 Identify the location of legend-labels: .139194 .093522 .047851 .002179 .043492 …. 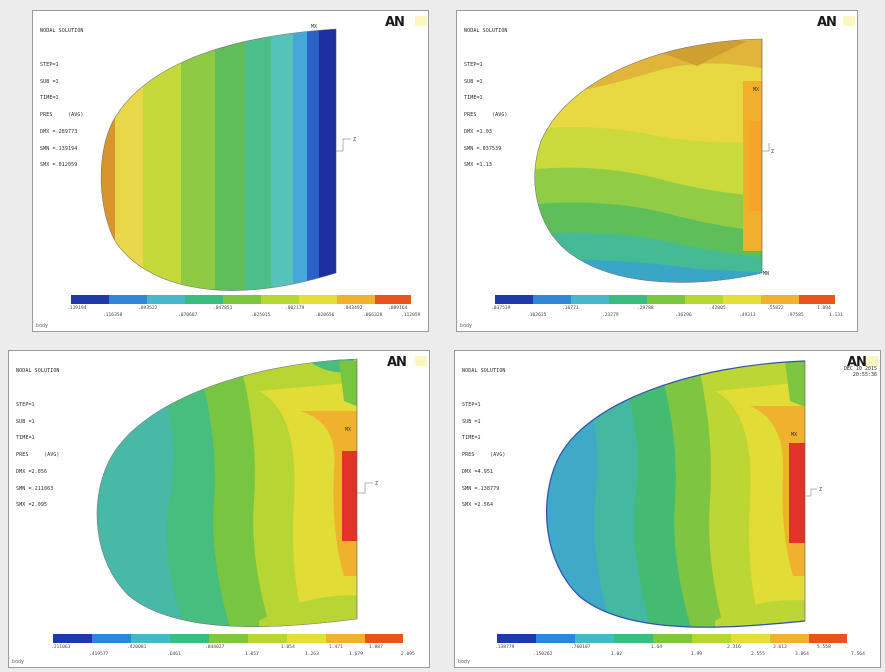
(244, 312).